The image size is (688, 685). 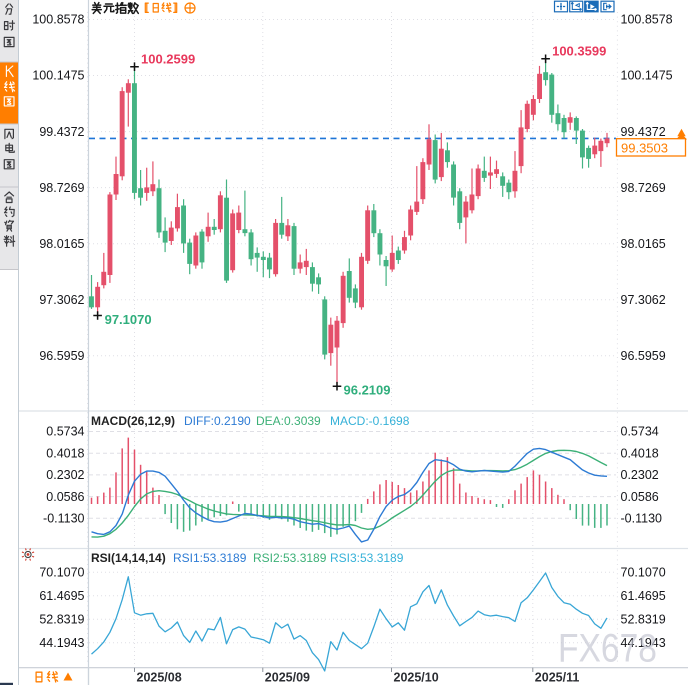 I want to click on svg-text: RSI1:53.3189, so click(x=210, y=558).